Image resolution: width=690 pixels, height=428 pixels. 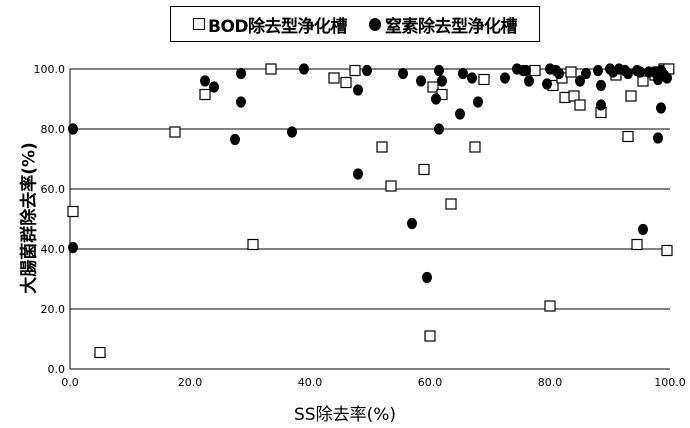 What do you see at coordinates (375, 24) in the screenshot?
I see `filled-circle-marker-icon` at bounding box center [375, 24].